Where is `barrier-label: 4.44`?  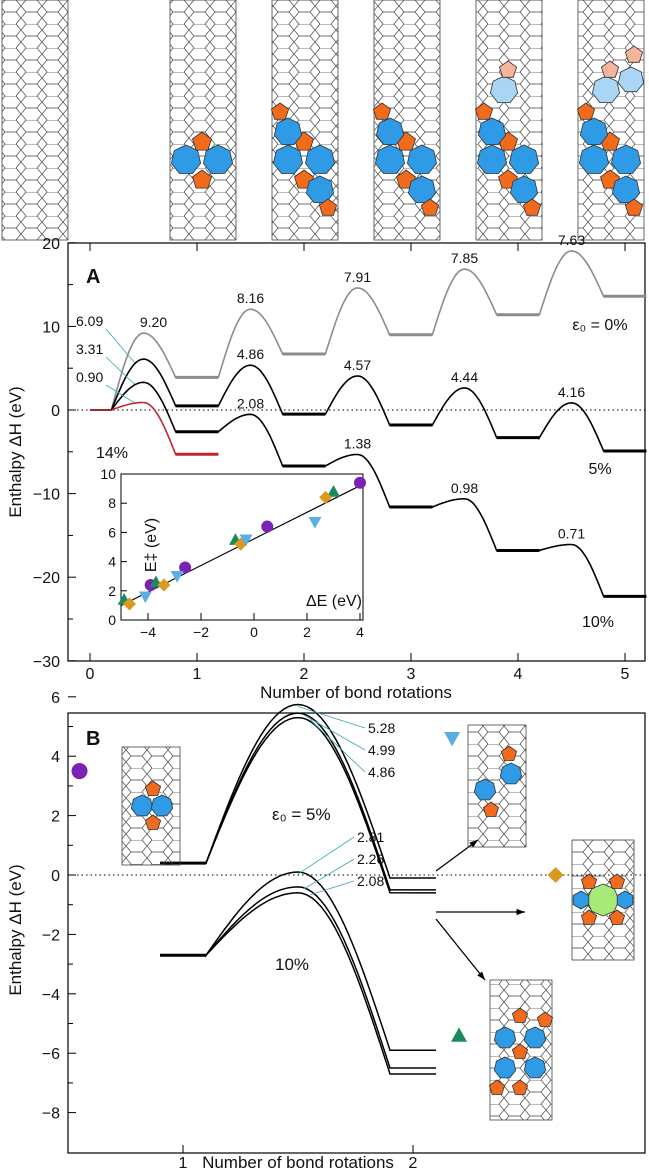
barrier-label: 4.44 is located at coordinates (464, 377).